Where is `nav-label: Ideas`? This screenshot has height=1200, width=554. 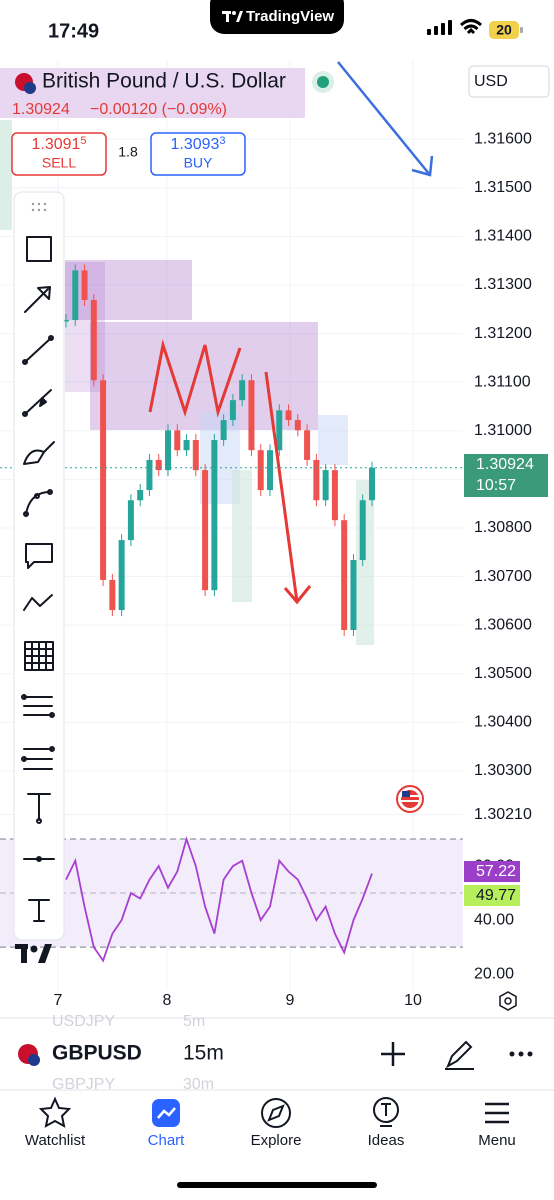 nav-label: Ideas is located at coordinates (386, 1140).